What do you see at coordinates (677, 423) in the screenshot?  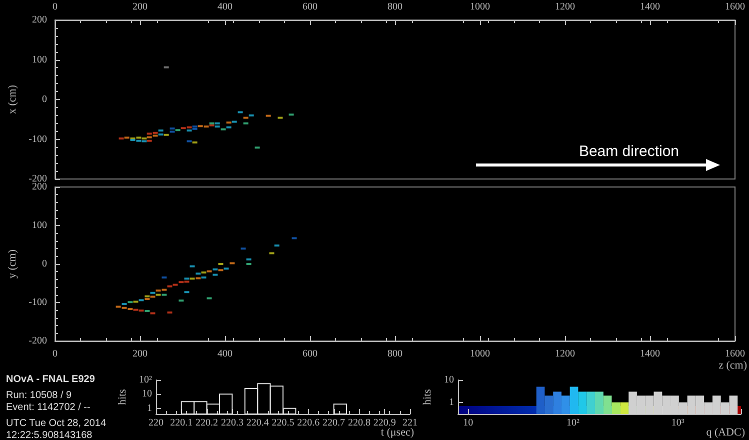 I see `x-tick-label: 10³` at bounding box center [677, 423].